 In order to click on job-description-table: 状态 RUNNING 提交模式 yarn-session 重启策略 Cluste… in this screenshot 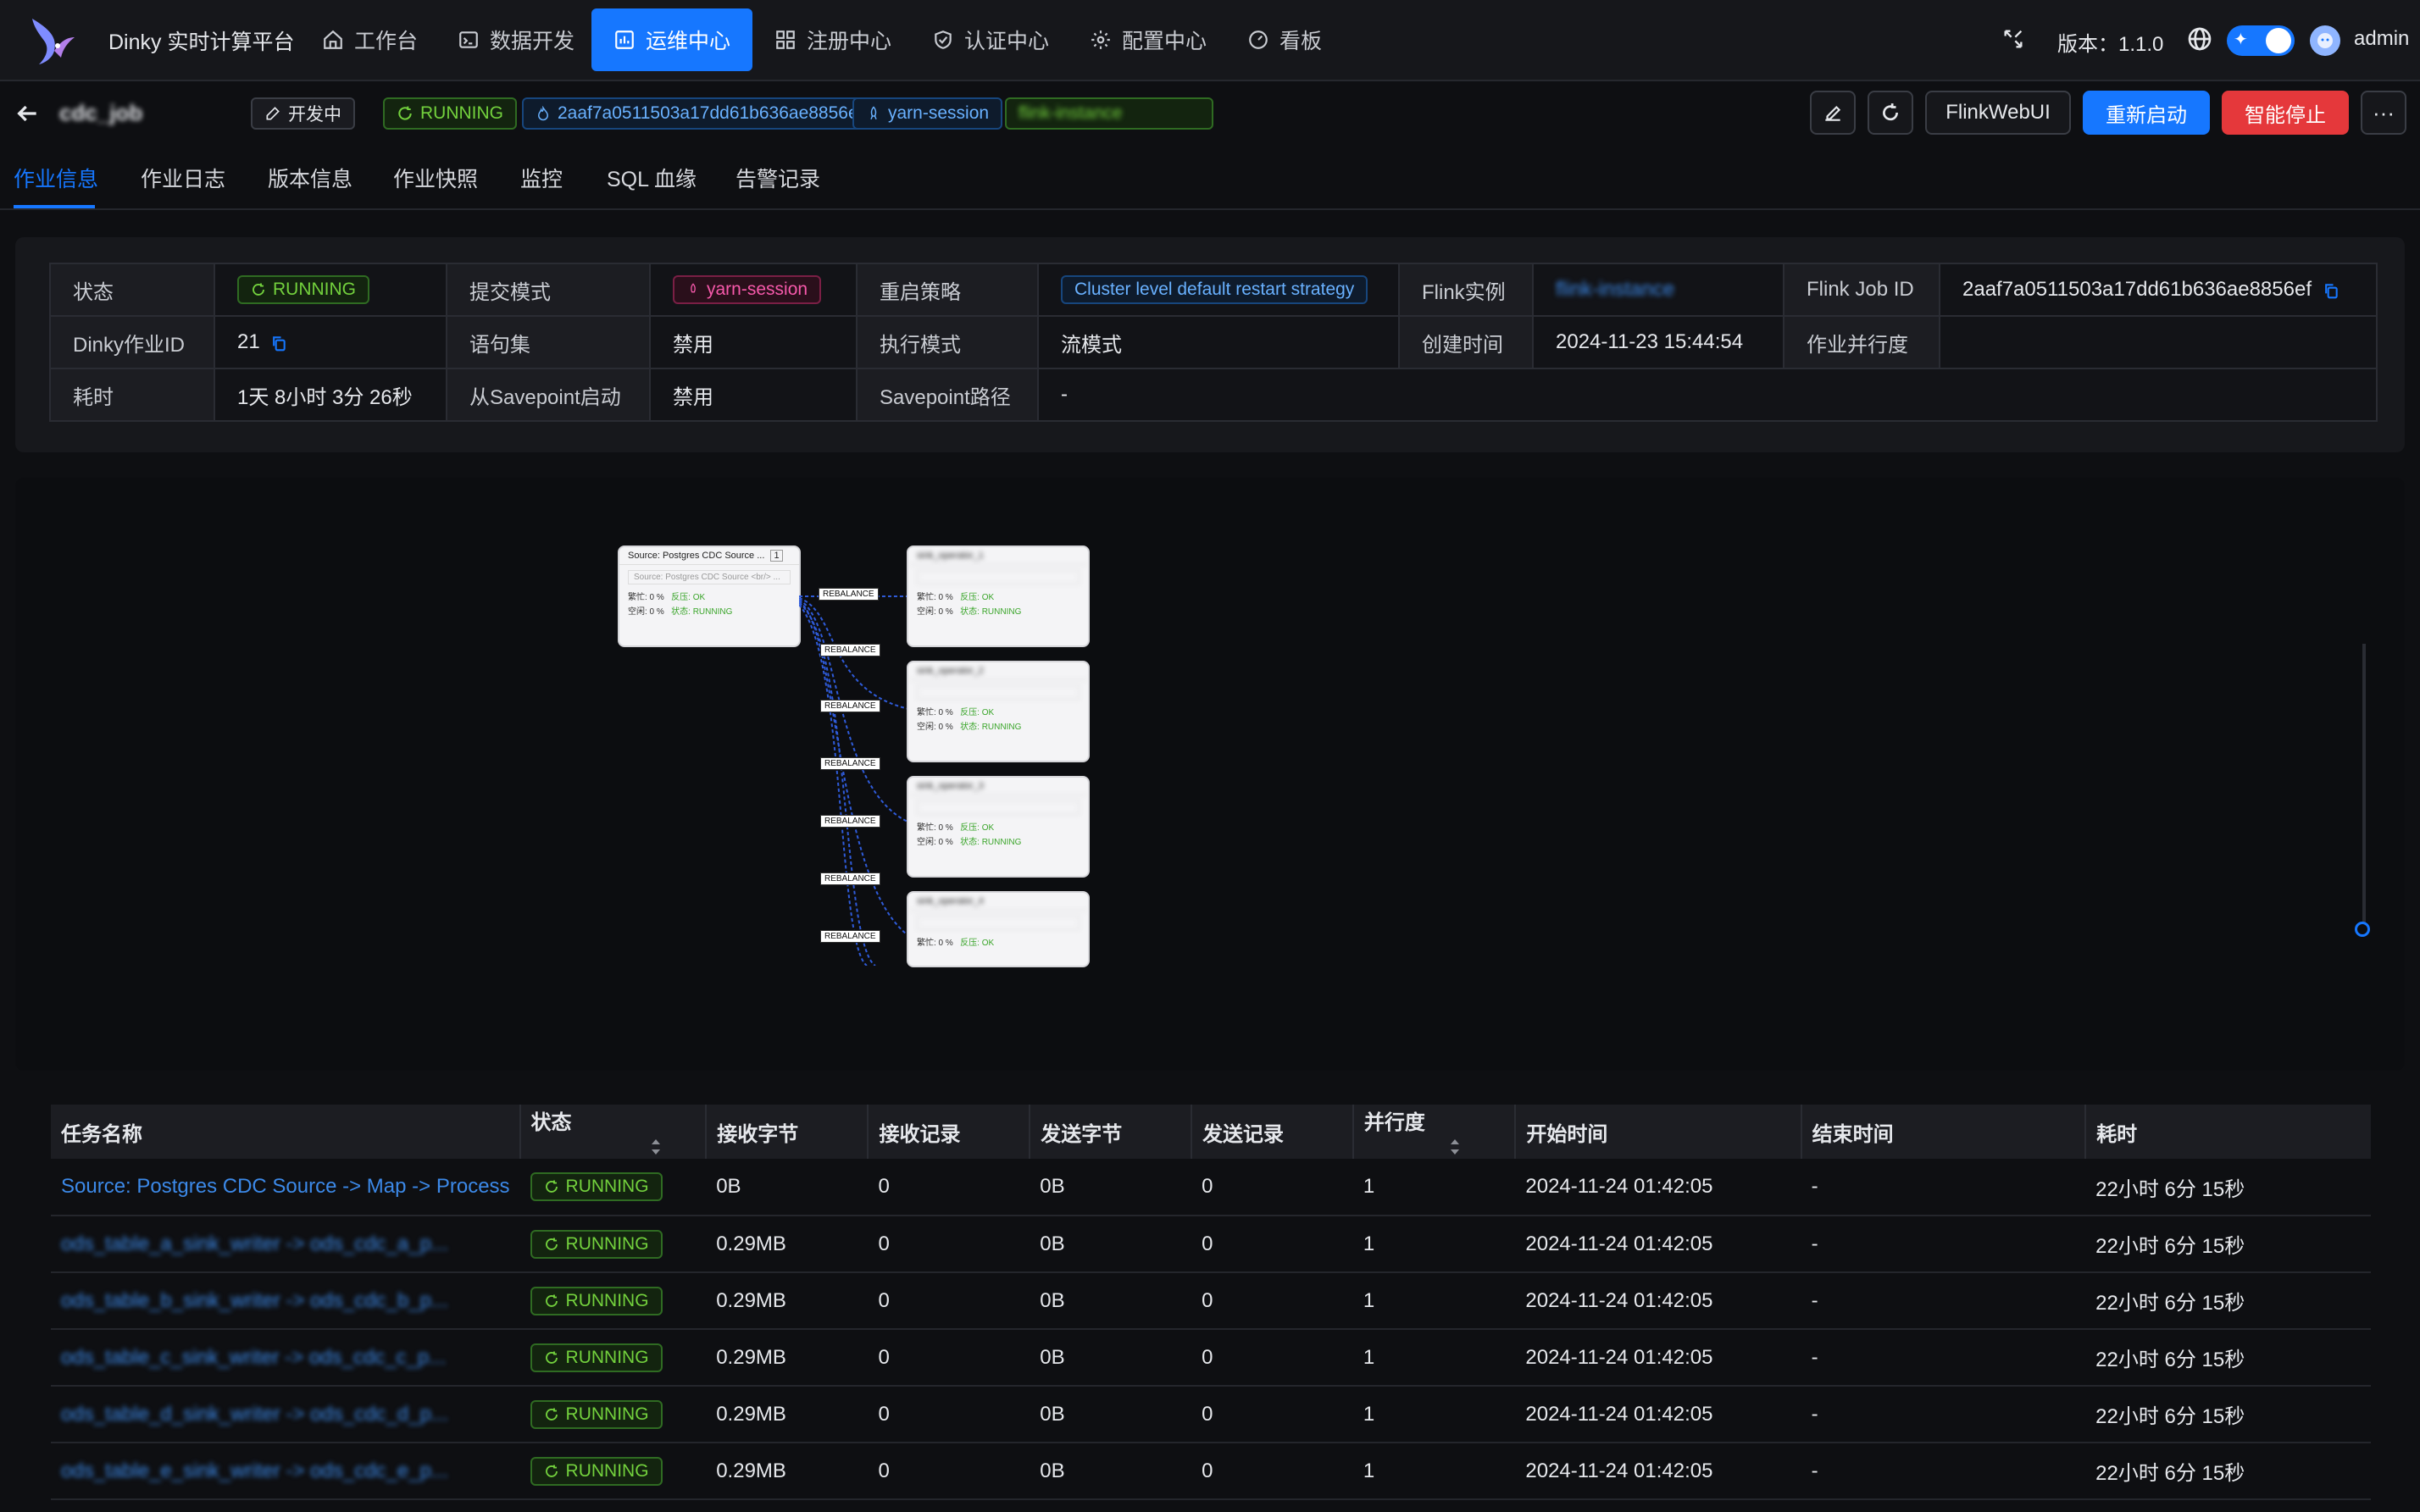, I will do `click(1213, 342)`.